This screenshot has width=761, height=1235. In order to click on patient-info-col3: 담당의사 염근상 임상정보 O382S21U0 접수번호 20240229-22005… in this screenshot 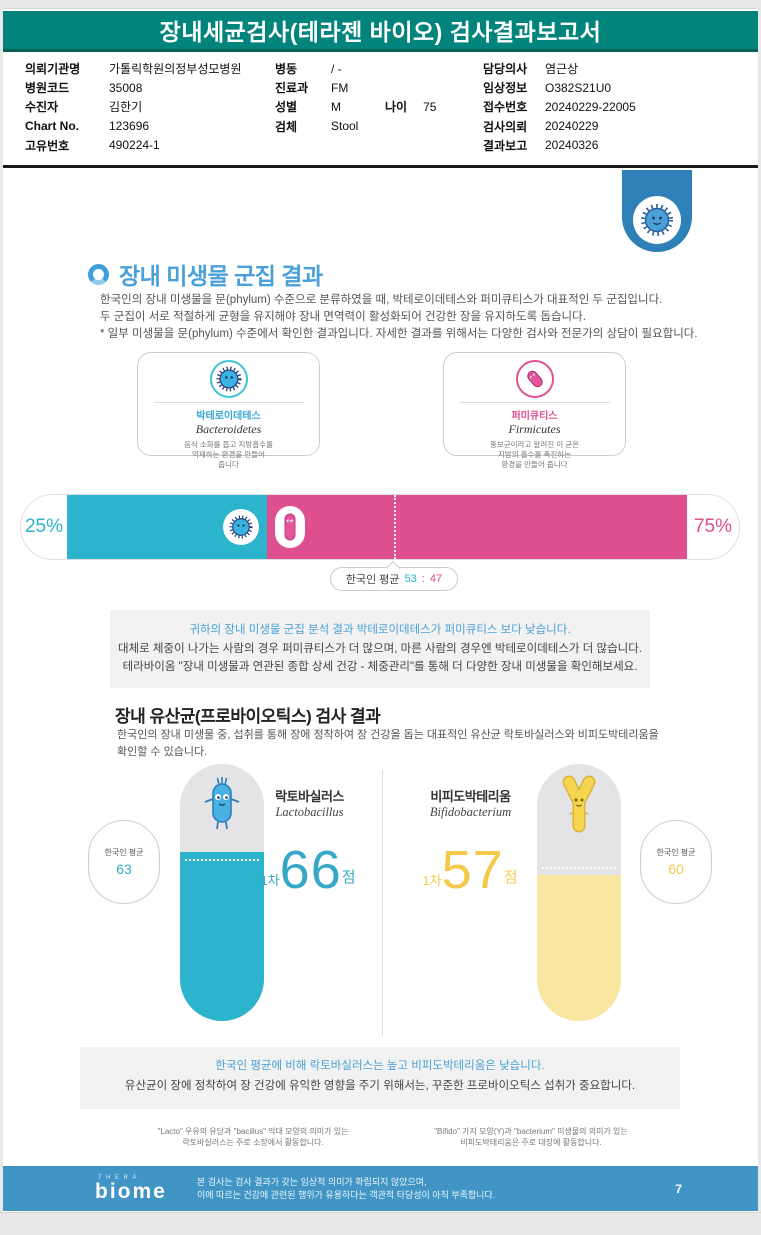, I will do `click(618, 107)`.